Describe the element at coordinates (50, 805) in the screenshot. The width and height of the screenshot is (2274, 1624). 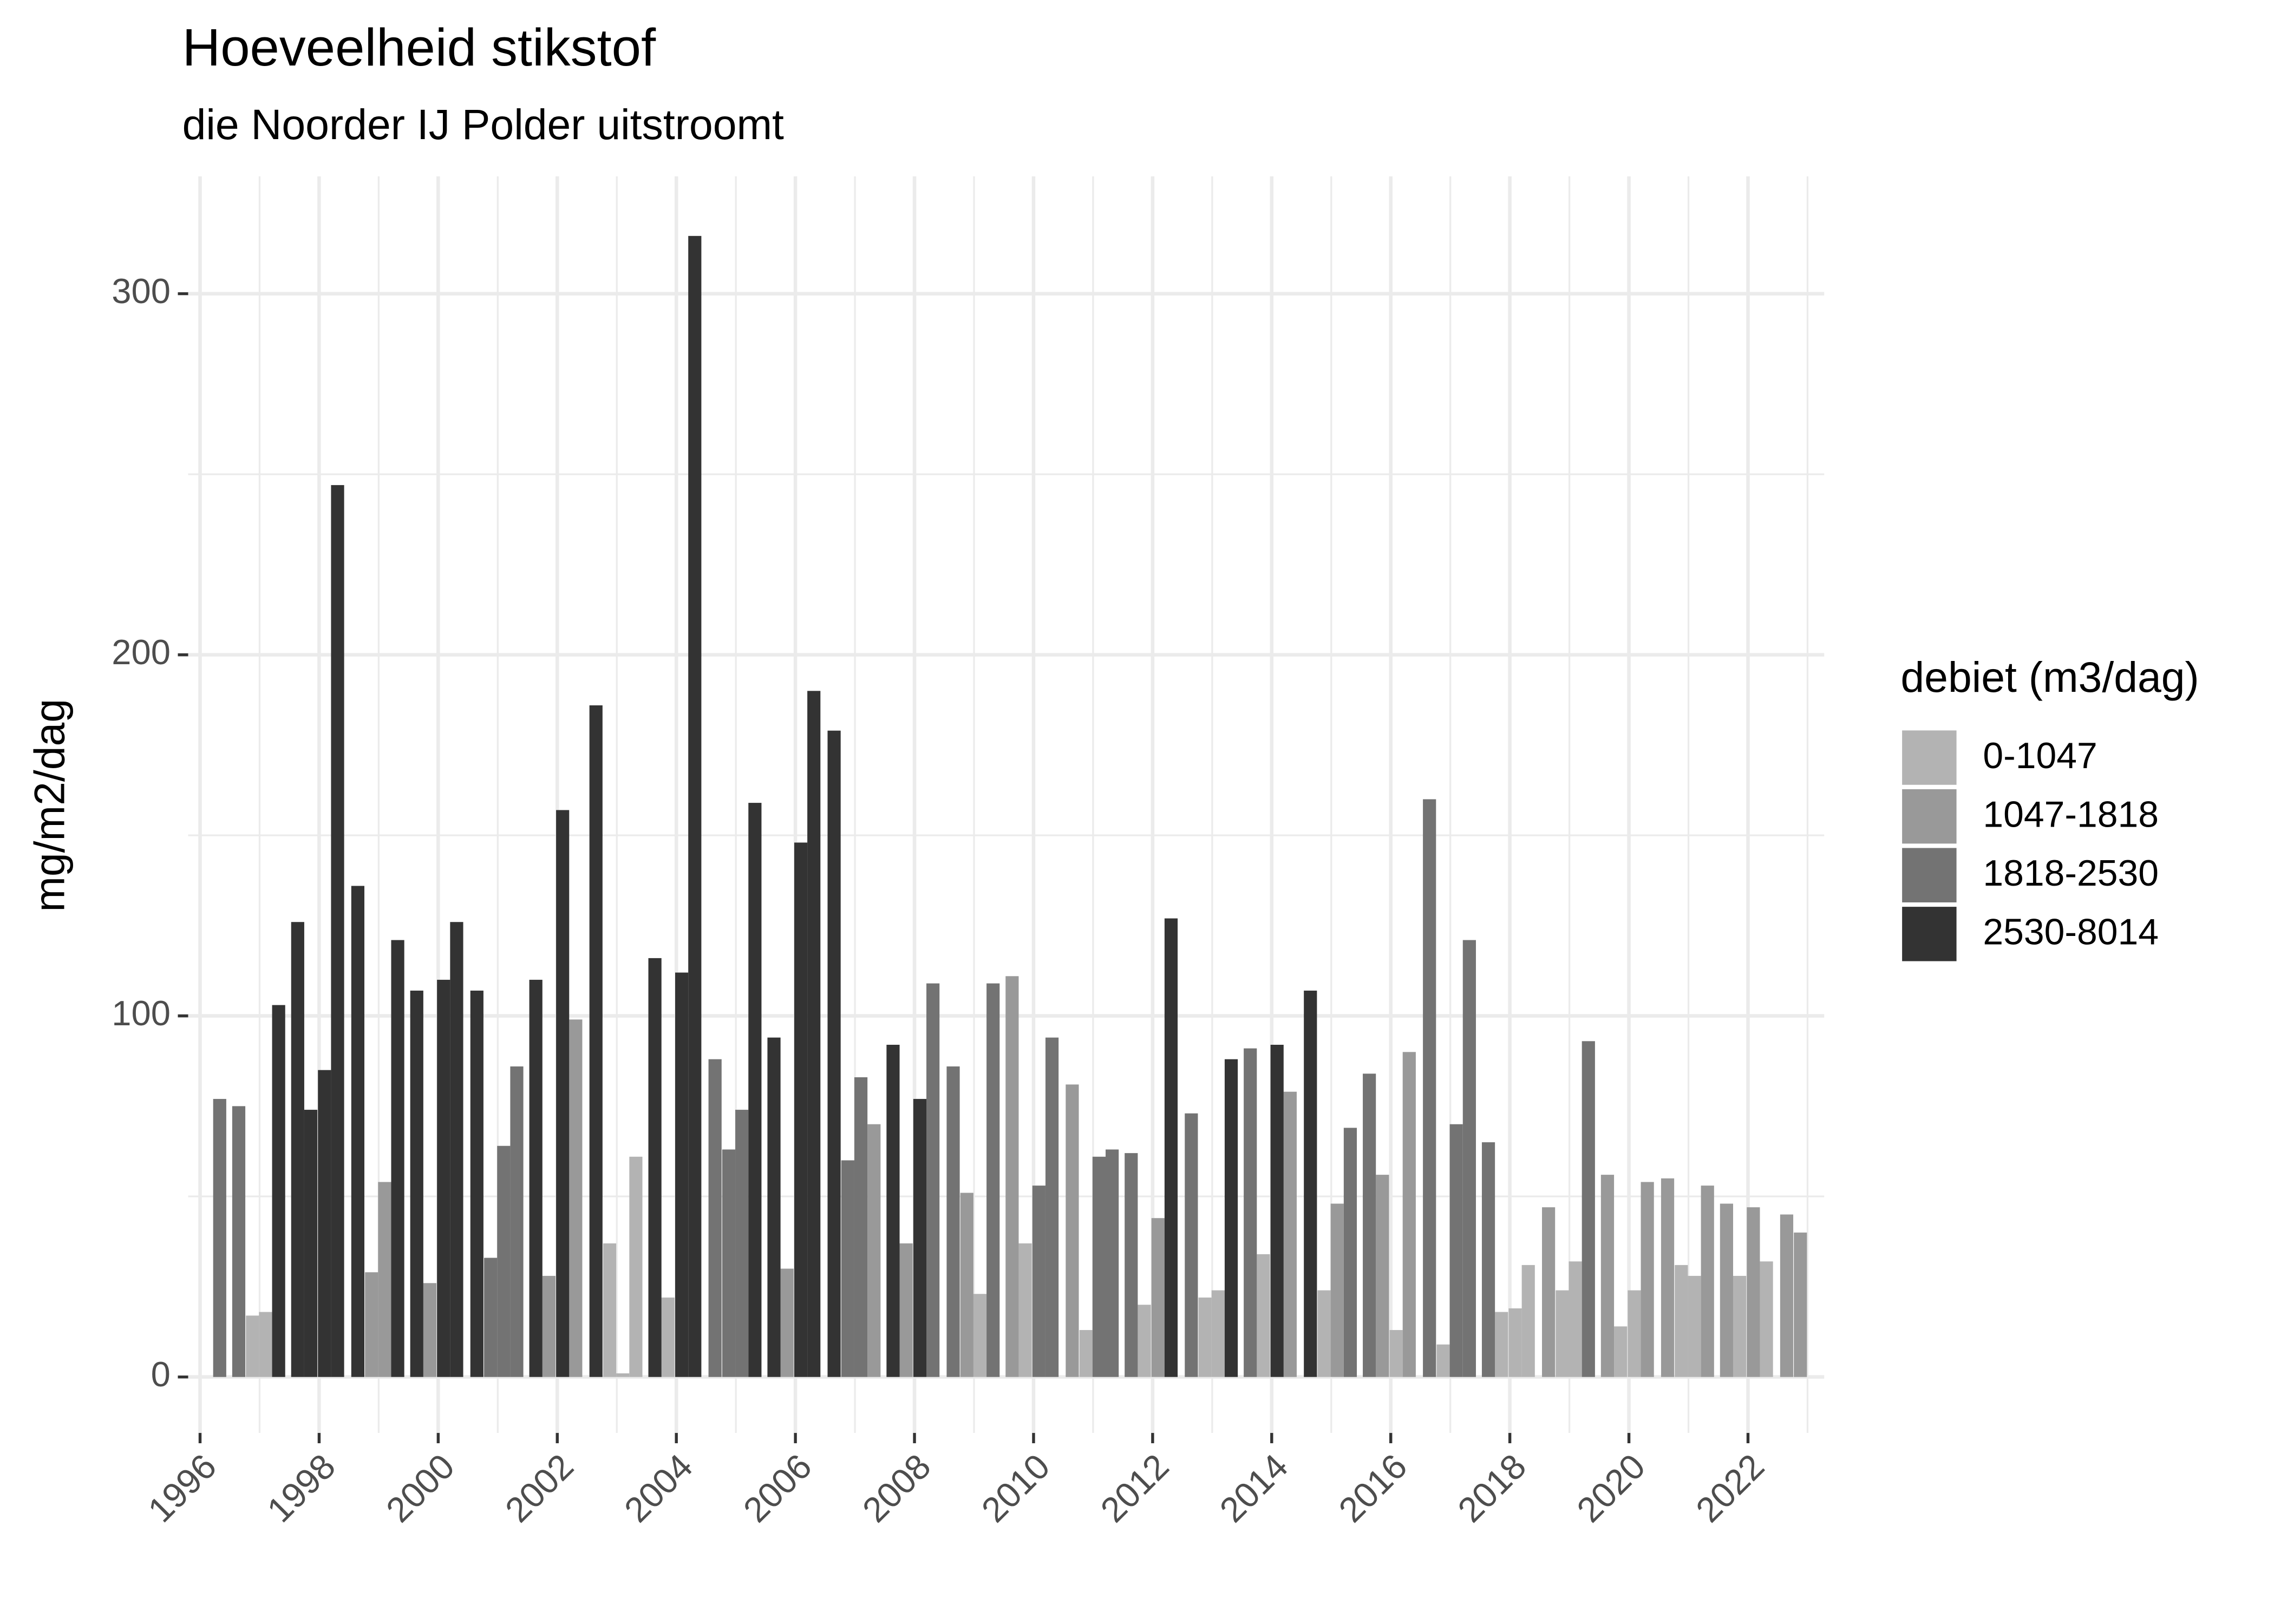
I see `y-axis-label: mg/m2/dag` at that location.